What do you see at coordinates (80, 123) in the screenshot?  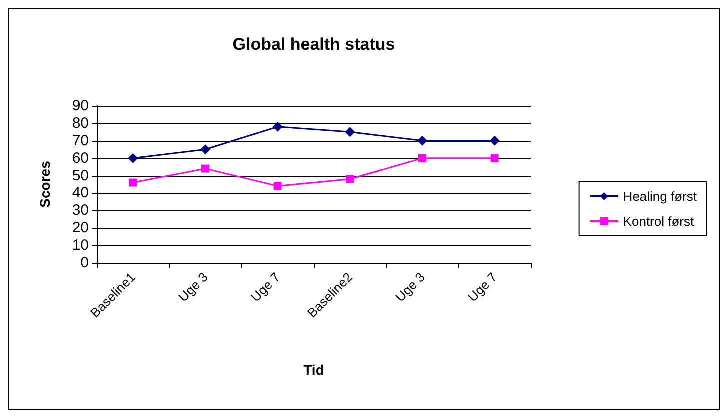 I see `y-tick-label: 80` at bounding box center [80, 123].